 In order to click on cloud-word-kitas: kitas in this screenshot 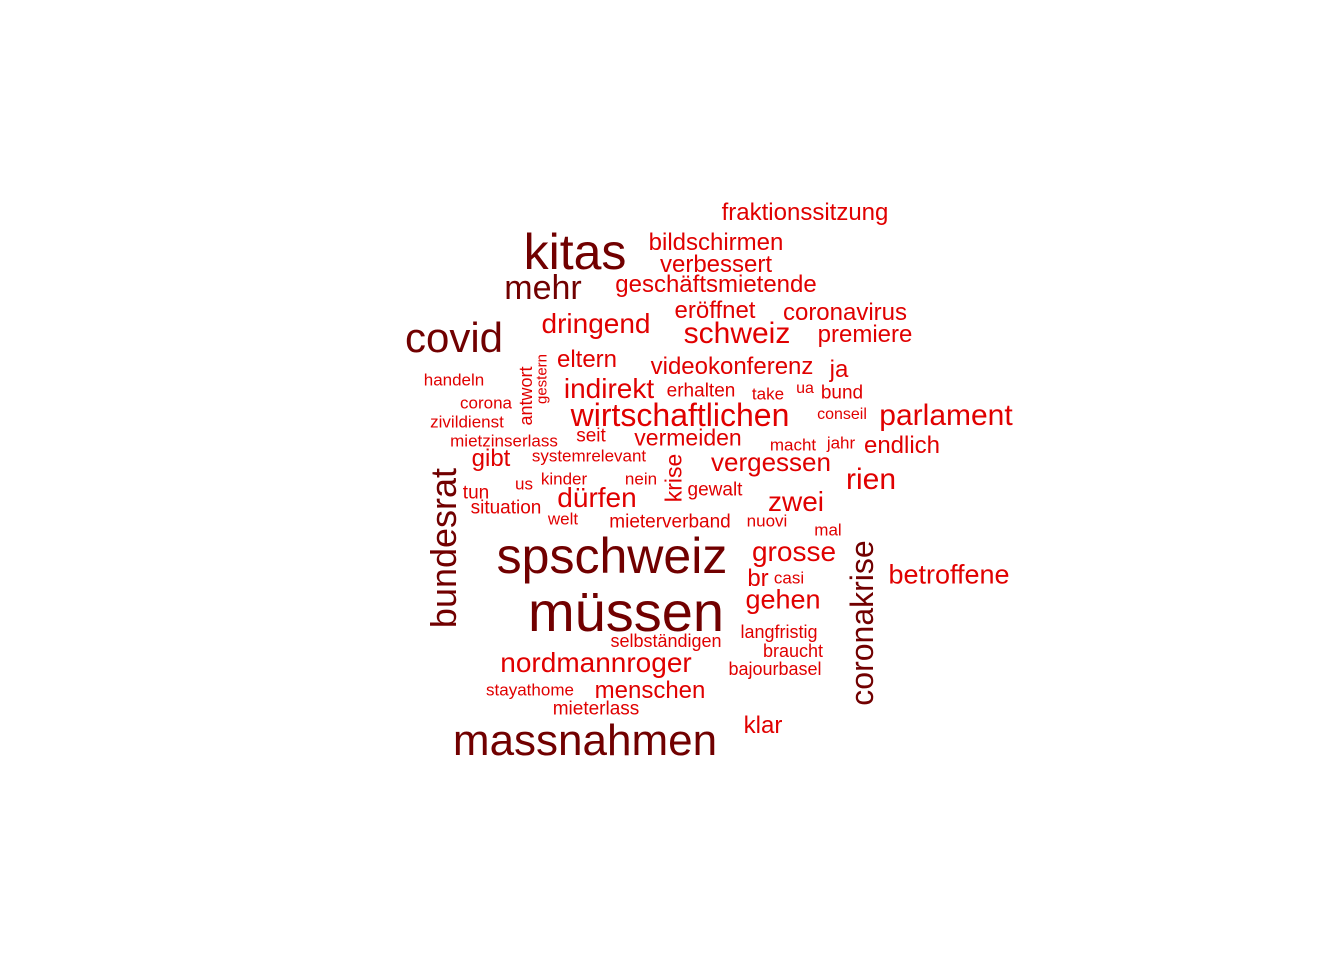, I will do `click(575, 252)`.